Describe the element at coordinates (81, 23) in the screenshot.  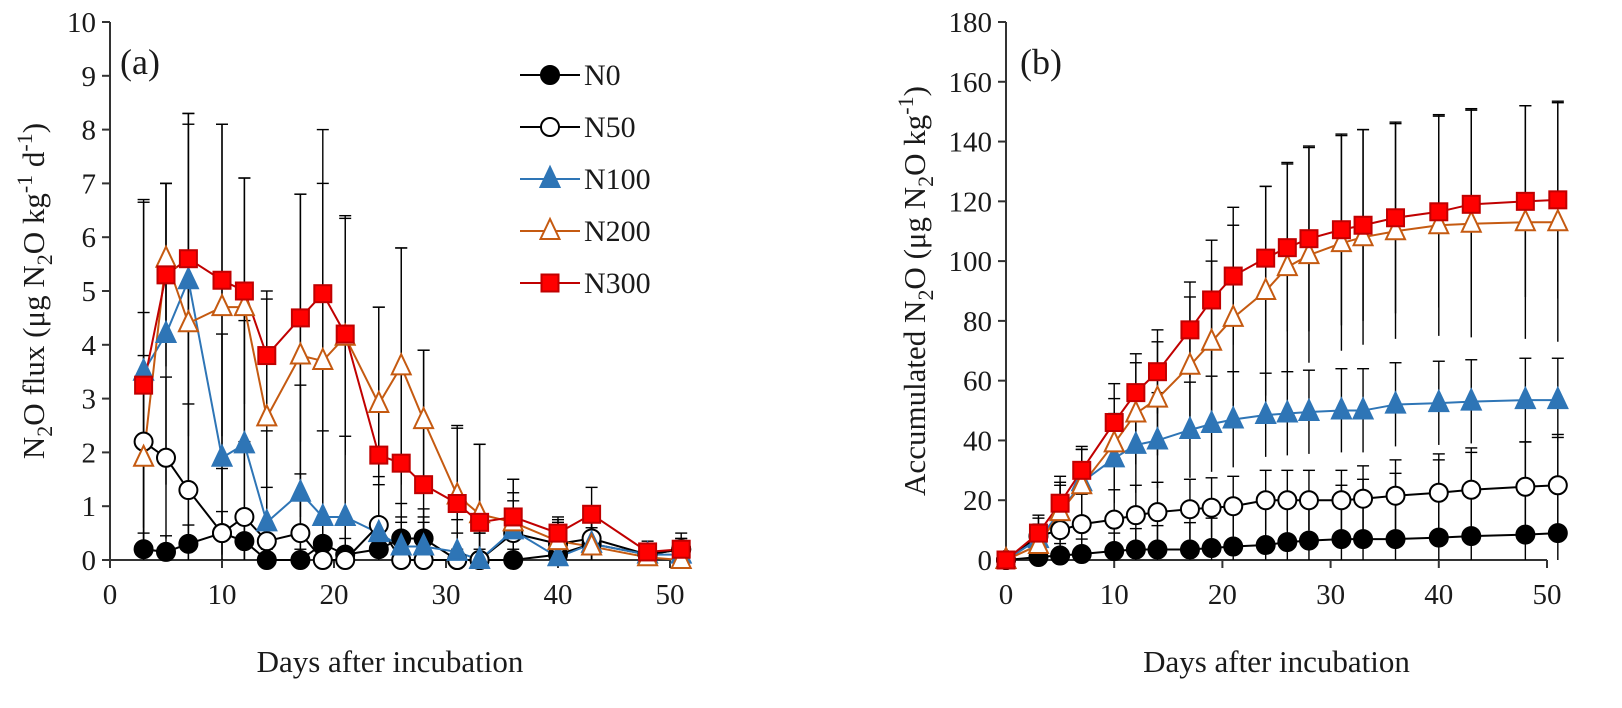
I see `y-tick-label: 10` at that location.